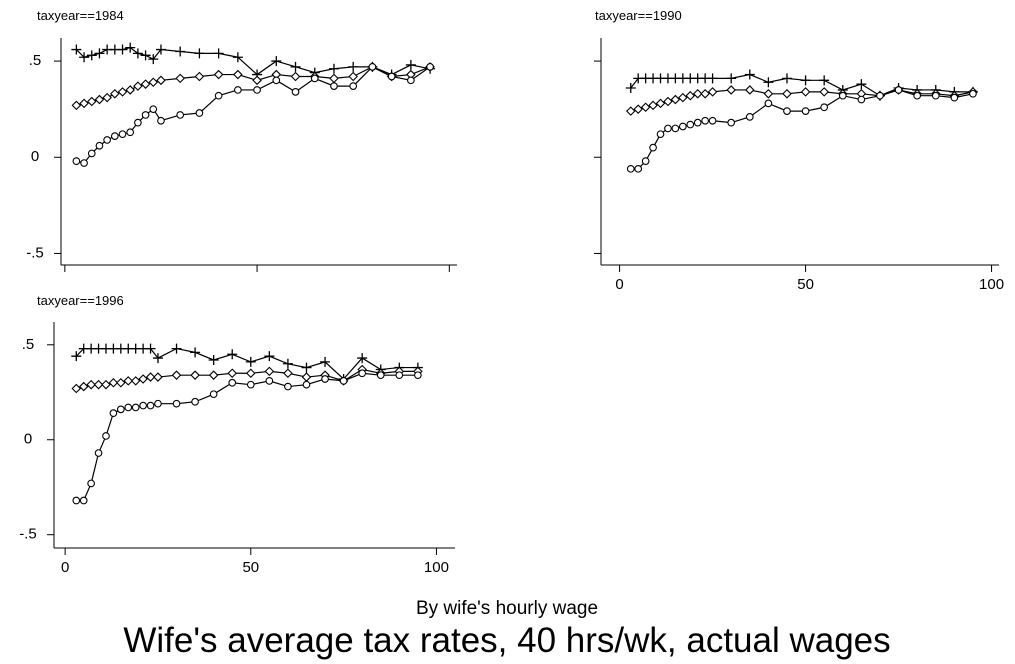 Image resolution: width=1015 pixels, height=664 pixels. Describe the element at coordinates (436, 567) in the screenshot. I see `x-tick-label: 100` at that location.